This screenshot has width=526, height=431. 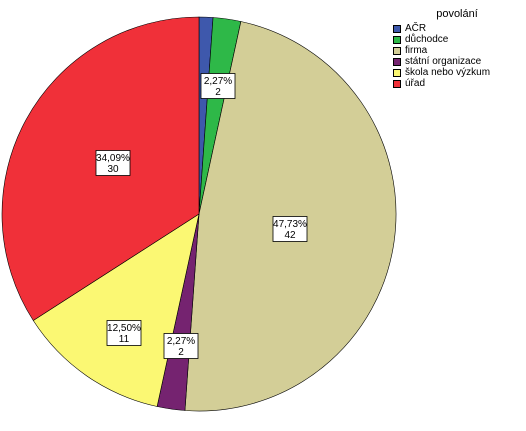 What do you see at coordinates (290, 224) in the screenshot?
I see `data-label-percent: 47,73%` at bounding box center [290, 224].